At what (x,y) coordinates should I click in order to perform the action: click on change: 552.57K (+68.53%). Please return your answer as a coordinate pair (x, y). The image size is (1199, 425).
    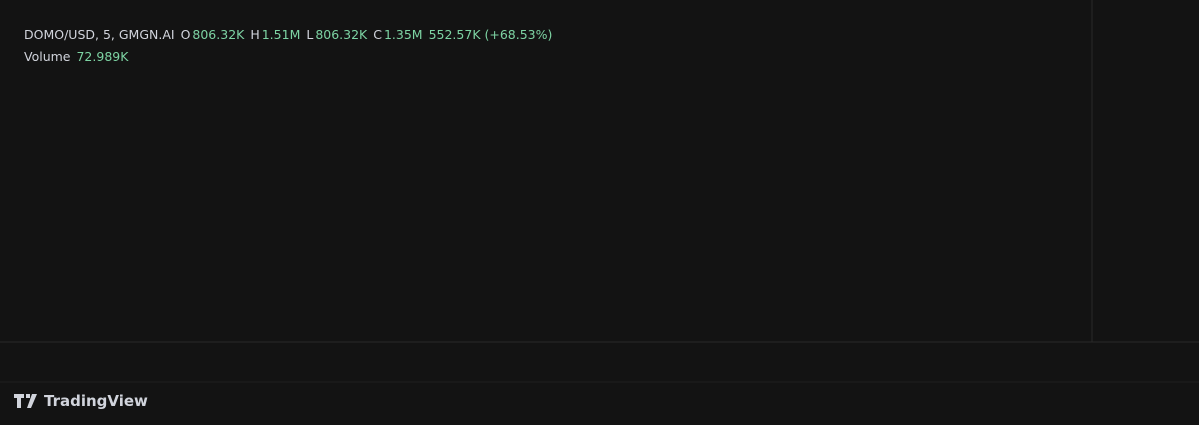
    Looking at the image, I should click on (490, 34).